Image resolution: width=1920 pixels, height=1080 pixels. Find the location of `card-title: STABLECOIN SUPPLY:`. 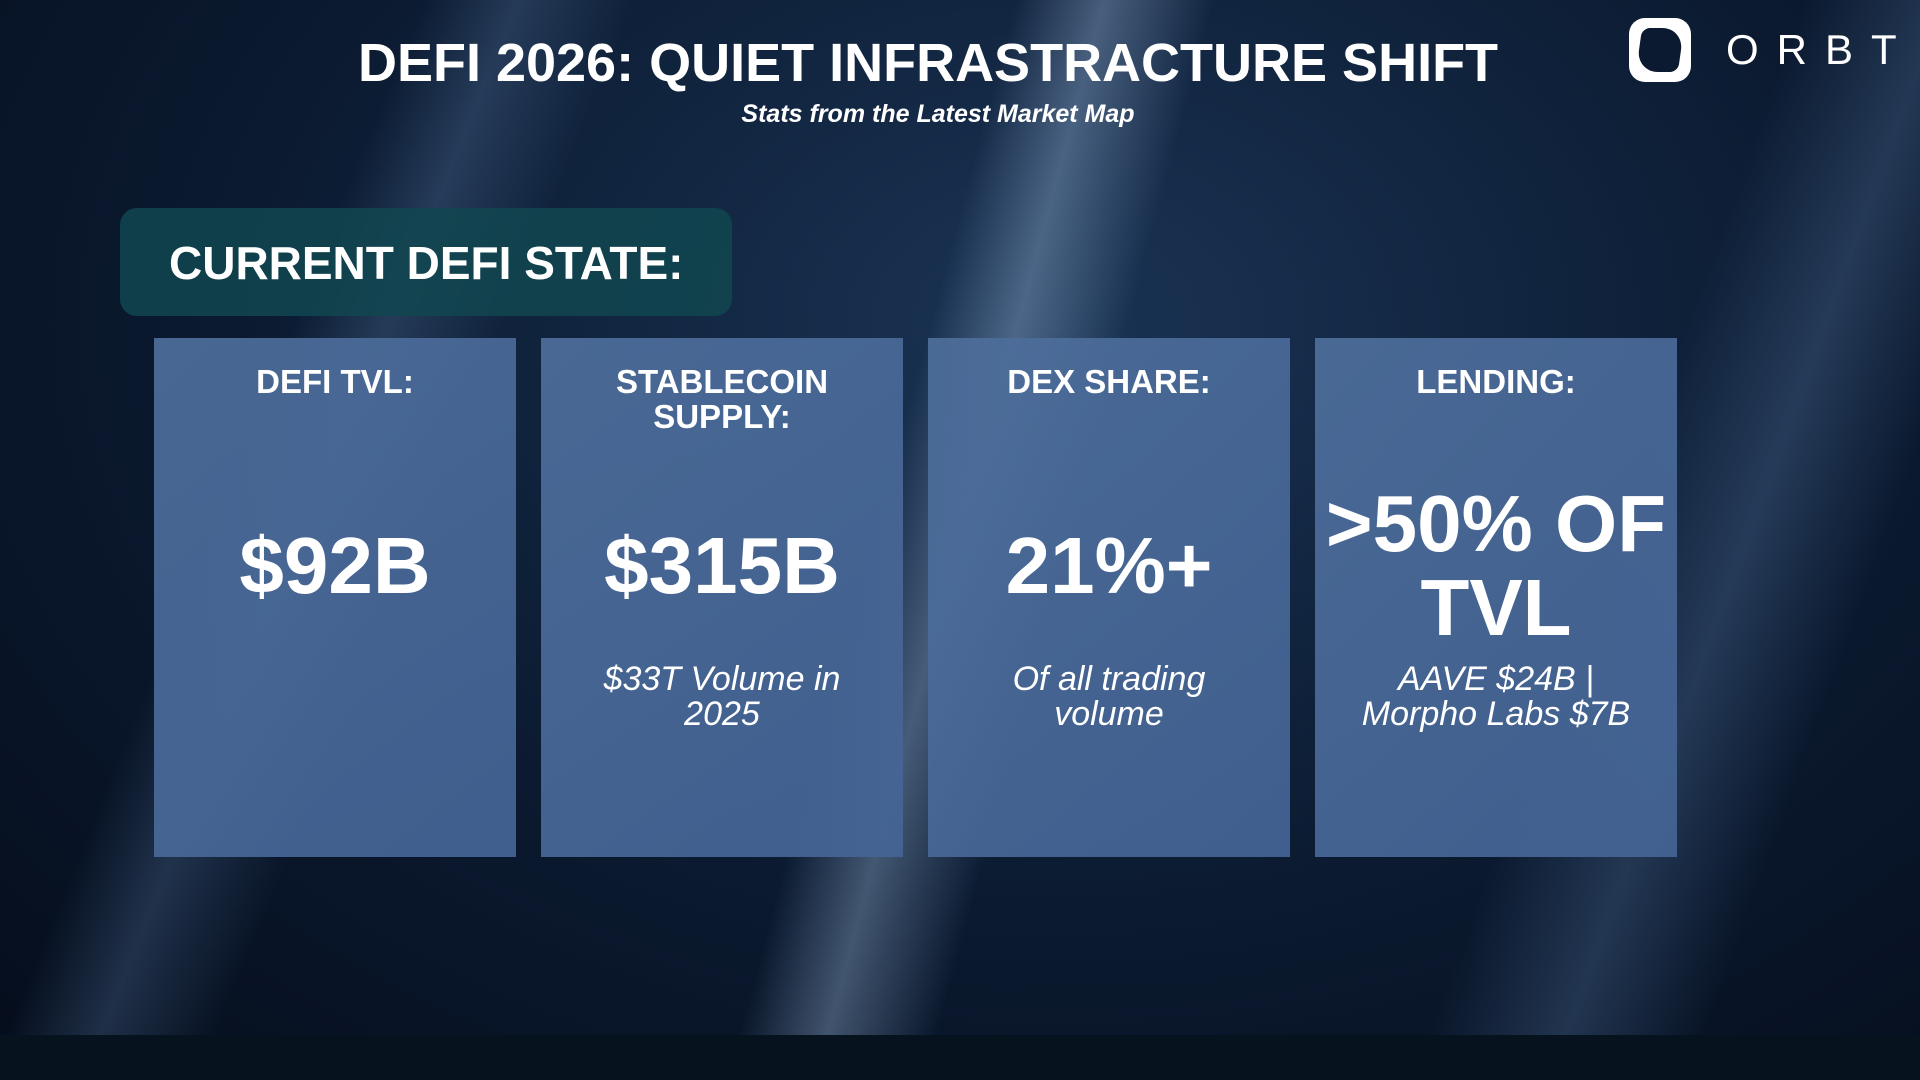

card-title: STABLECOIN SUPPLY: is located at coordinates (722, 399).